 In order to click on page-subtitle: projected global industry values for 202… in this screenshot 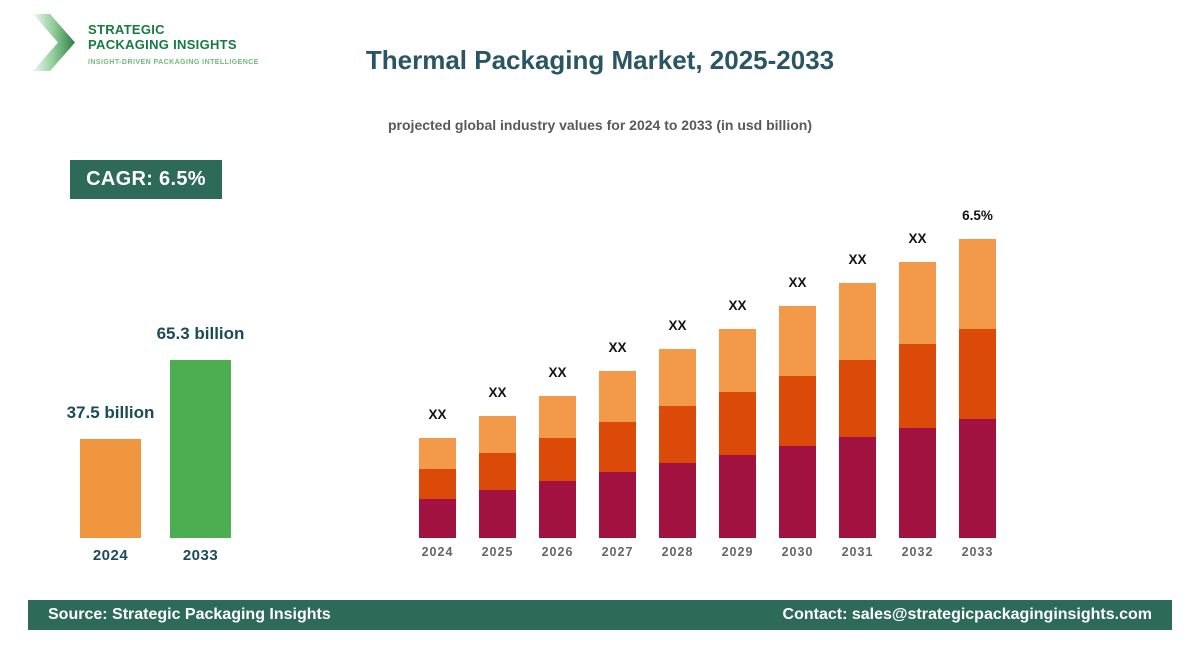, I will do `click(600, 125)`.